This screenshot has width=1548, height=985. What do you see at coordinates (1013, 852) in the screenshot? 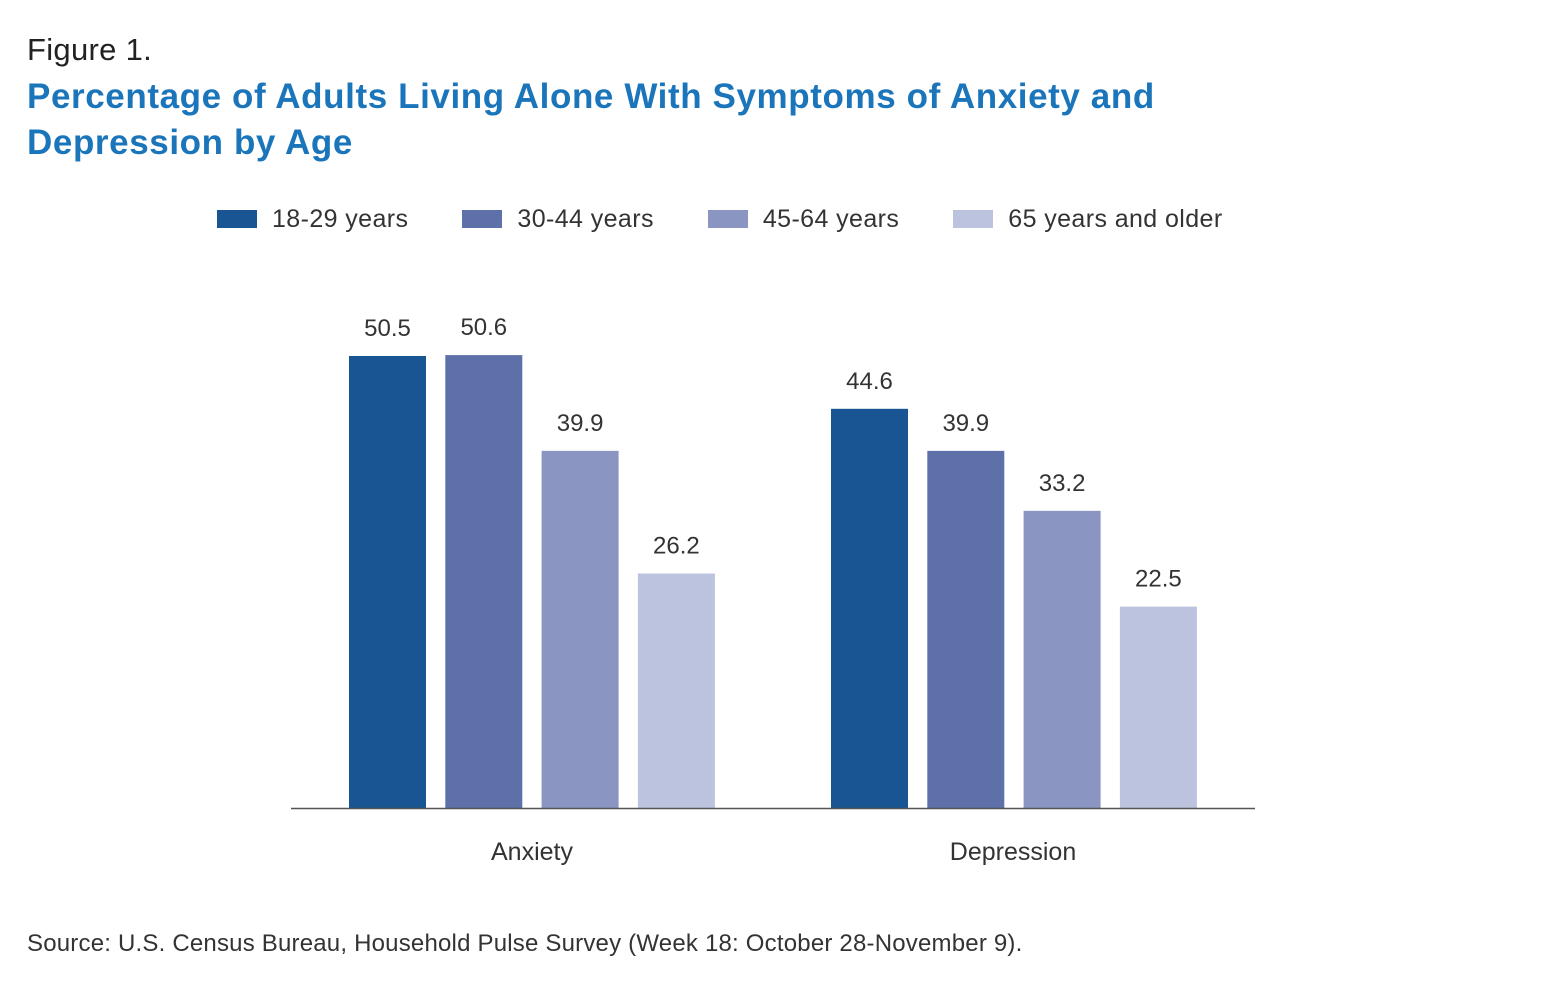
I see `category-label-depression: Depression` at bounding box center [1013, 852].